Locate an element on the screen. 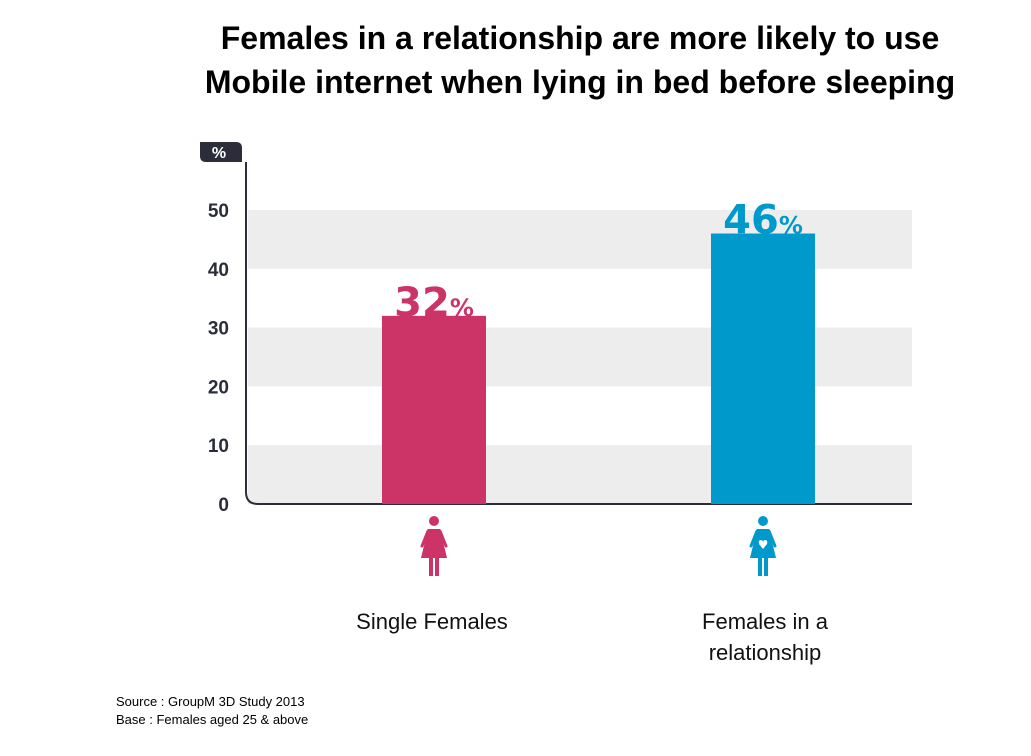  y-tick-label: 0 is located at coordinates (223, 505).